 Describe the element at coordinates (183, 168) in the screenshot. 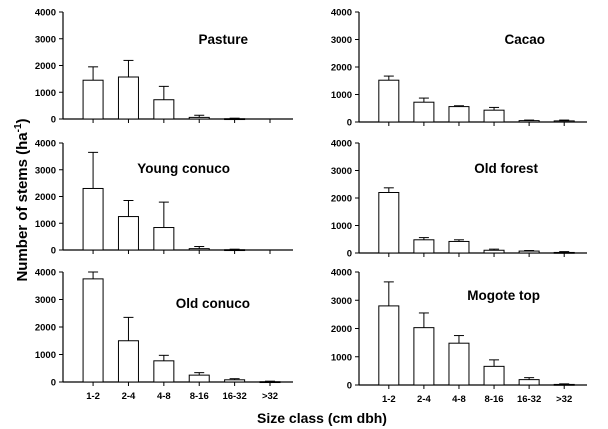

I see `panel-title: Young conuco` at that location.